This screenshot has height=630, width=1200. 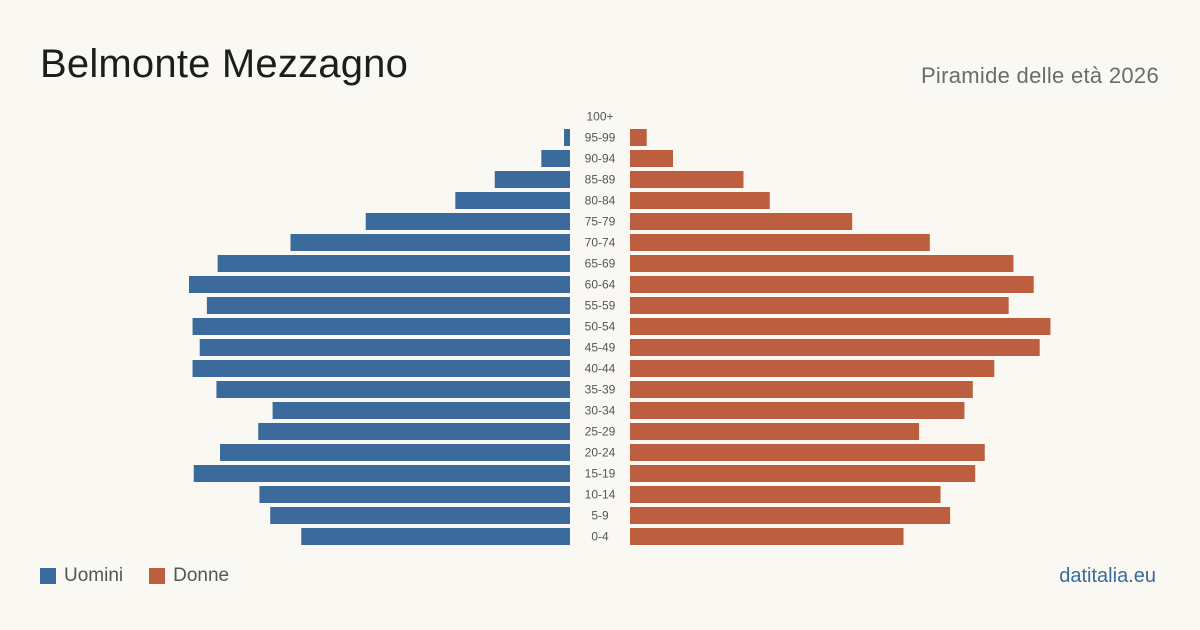 I want to click on age-label-60-64: 60-64, so click(x=600, y=285).